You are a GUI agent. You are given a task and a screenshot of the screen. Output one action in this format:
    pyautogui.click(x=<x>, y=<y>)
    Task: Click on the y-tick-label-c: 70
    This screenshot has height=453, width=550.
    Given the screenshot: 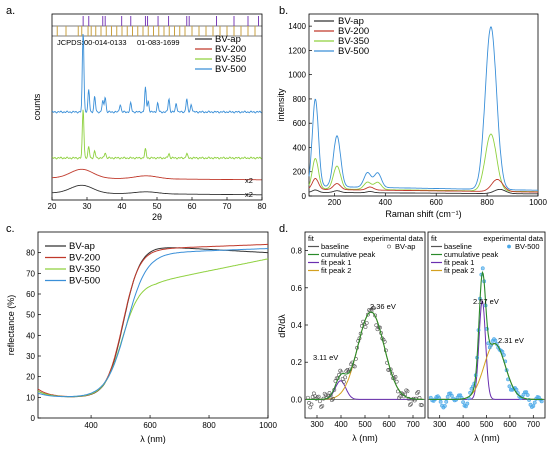 What is the action you would take?
    pyautogui.click(x=30, y=273)
    